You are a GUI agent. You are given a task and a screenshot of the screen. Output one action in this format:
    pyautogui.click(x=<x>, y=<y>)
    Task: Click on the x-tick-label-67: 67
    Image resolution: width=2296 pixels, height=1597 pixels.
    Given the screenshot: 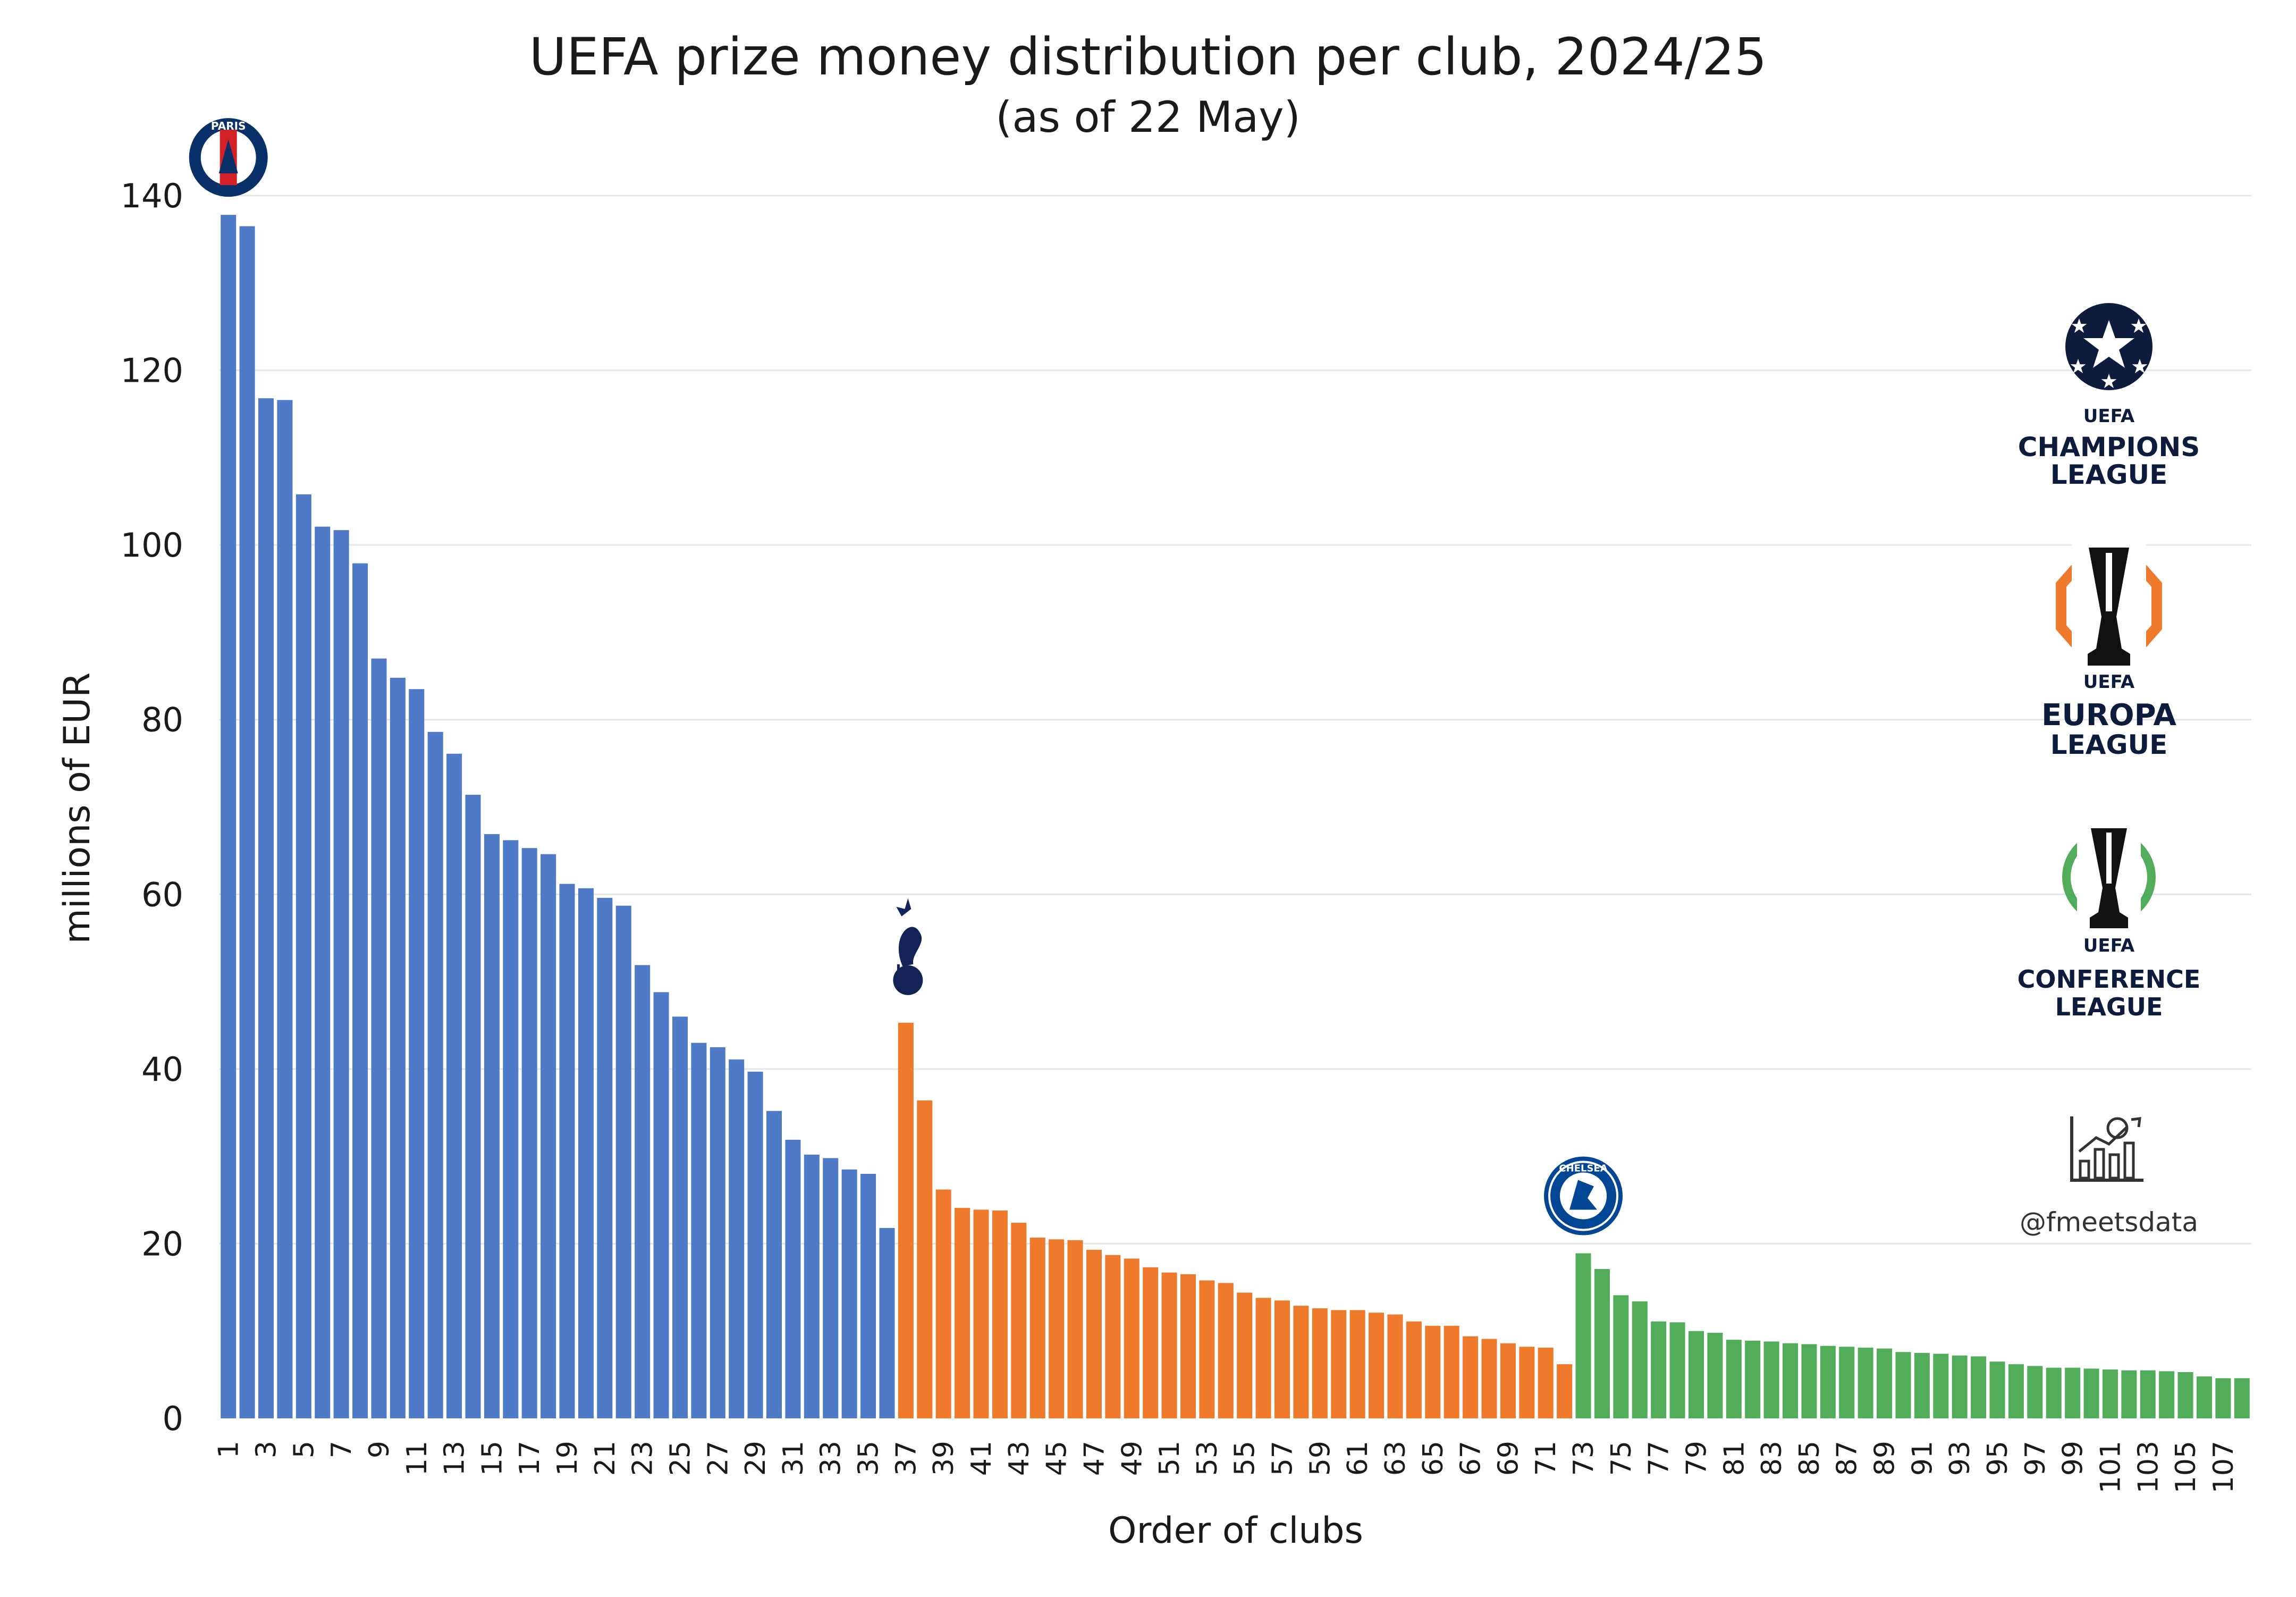 What is the action you would take?
    pyautogui.click(x=1471, y=1458)
    